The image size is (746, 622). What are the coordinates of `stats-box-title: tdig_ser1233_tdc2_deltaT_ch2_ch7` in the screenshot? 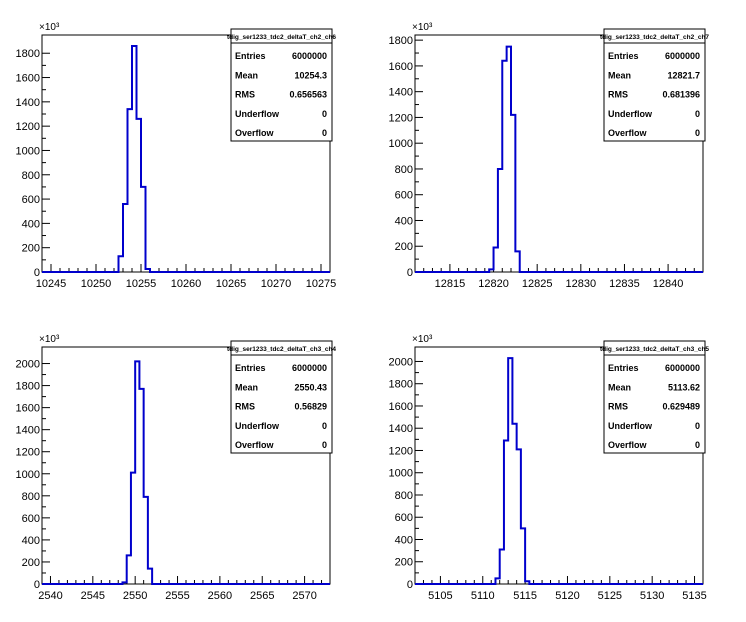 It's located at (654, 37).